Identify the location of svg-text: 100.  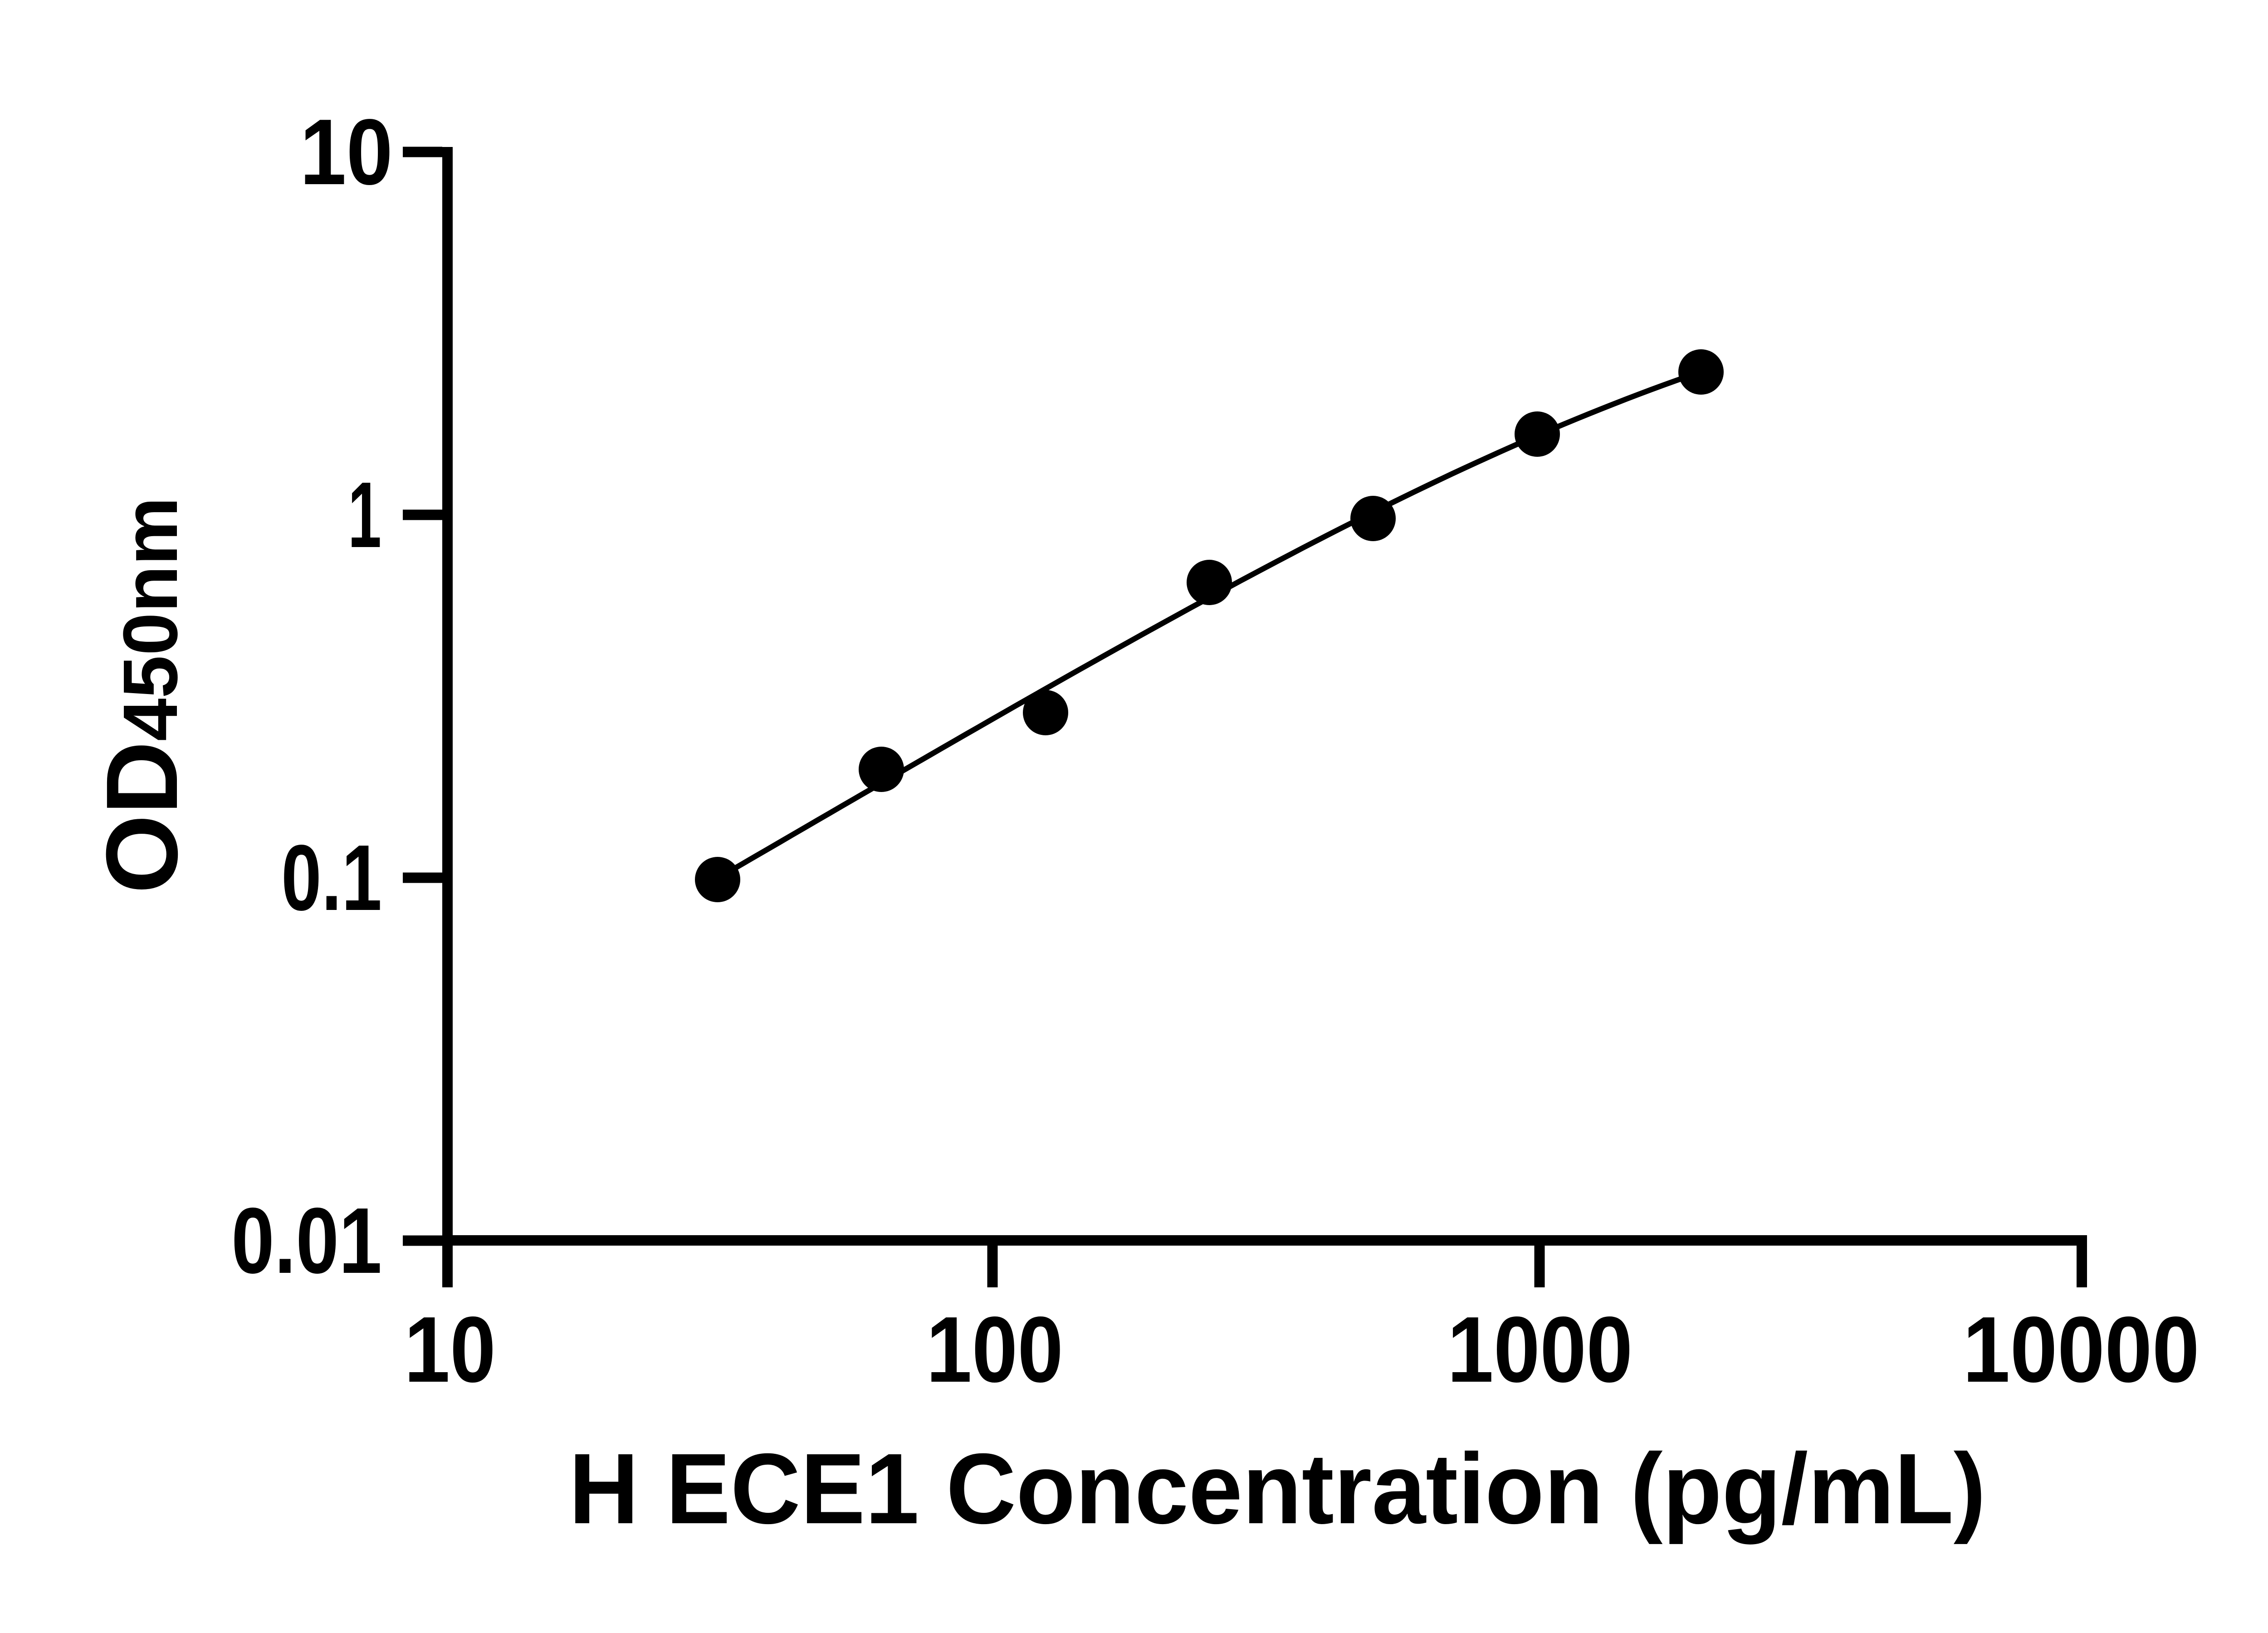
(995, 1349).